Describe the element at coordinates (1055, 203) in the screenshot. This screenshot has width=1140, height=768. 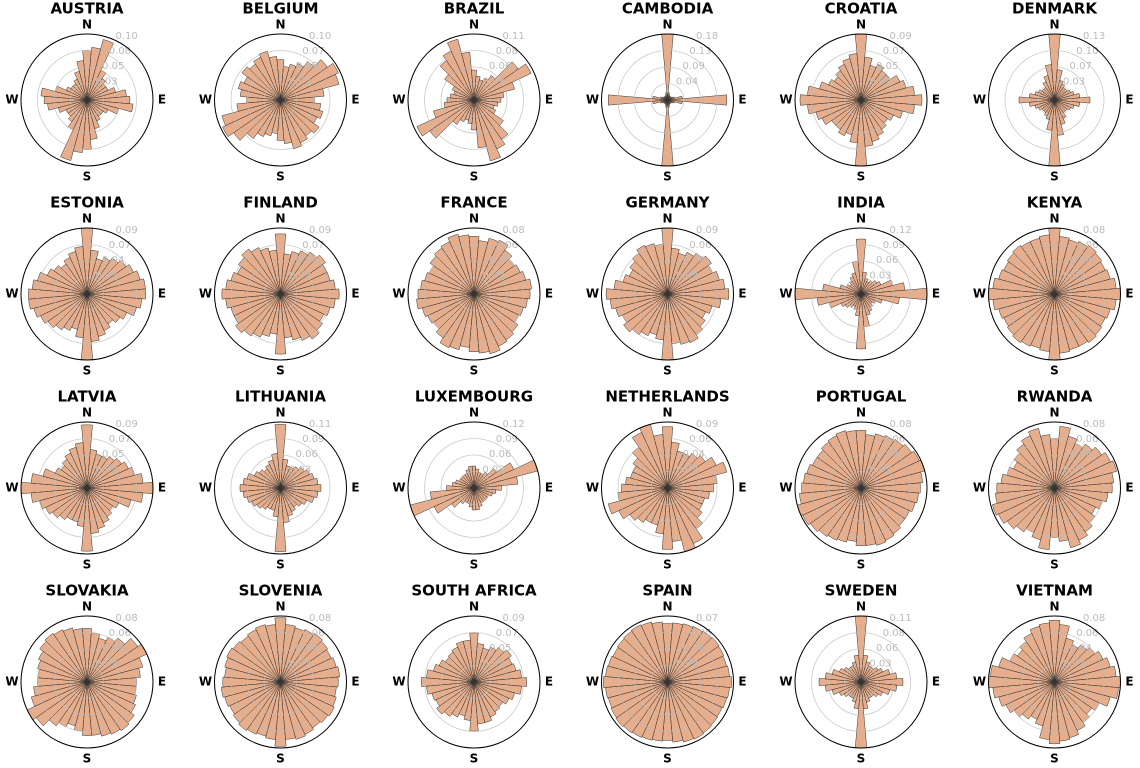
I see `chart-title: KENYA` at that location.